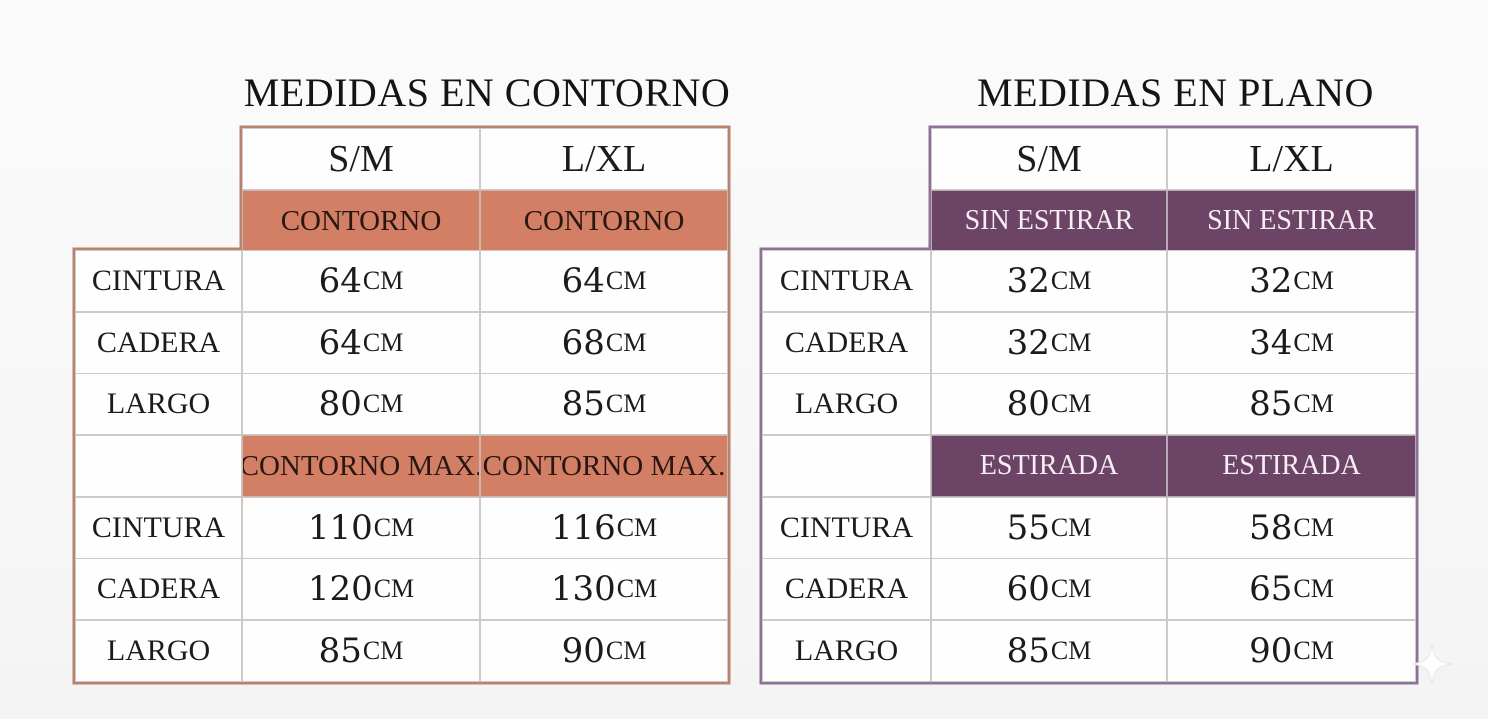  I want to click on cell-text: 68, so click(583, 343).